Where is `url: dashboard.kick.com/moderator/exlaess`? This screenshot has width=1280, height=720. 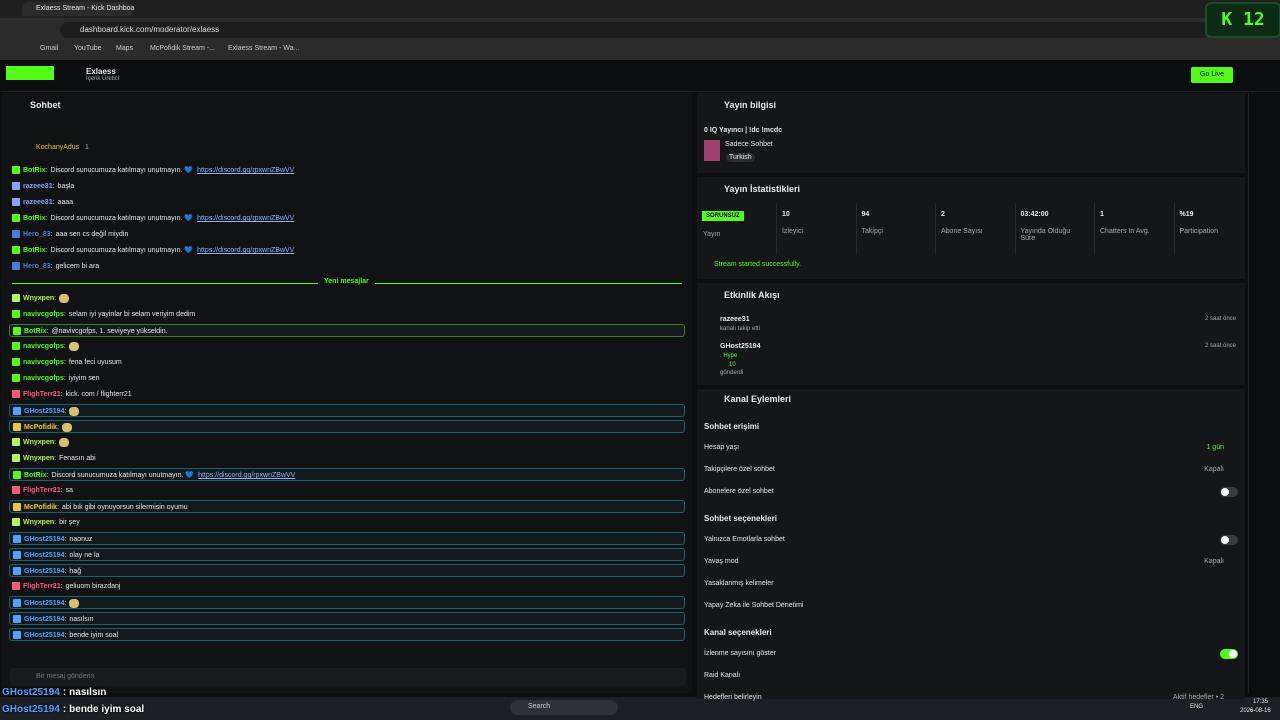
url: dashboard.kick.com/moderator/exlaess is located at coordinates (150, 29).